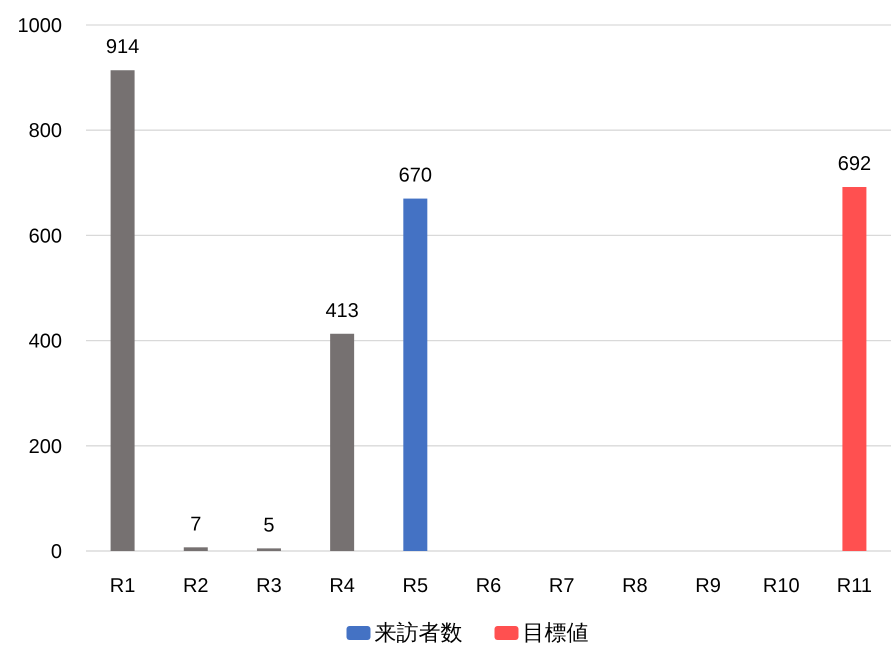 The width and height of the screenshot is (891, 651). I want to click on x-tick-label: R6, so click(489, 586).